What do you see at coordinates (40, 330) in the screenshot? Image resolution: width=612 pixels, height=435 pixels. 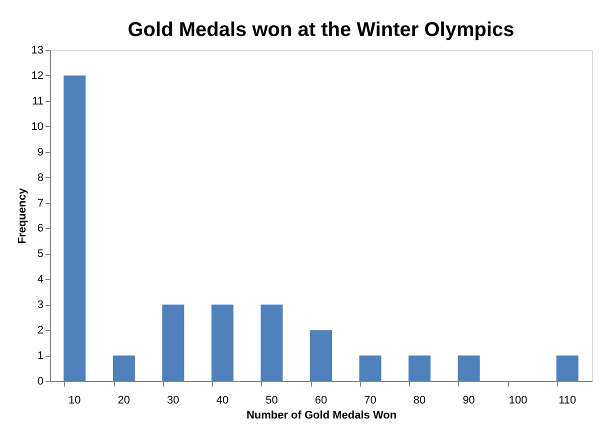 I see `y-tick-label: 2` at bounding box center [40, 330].